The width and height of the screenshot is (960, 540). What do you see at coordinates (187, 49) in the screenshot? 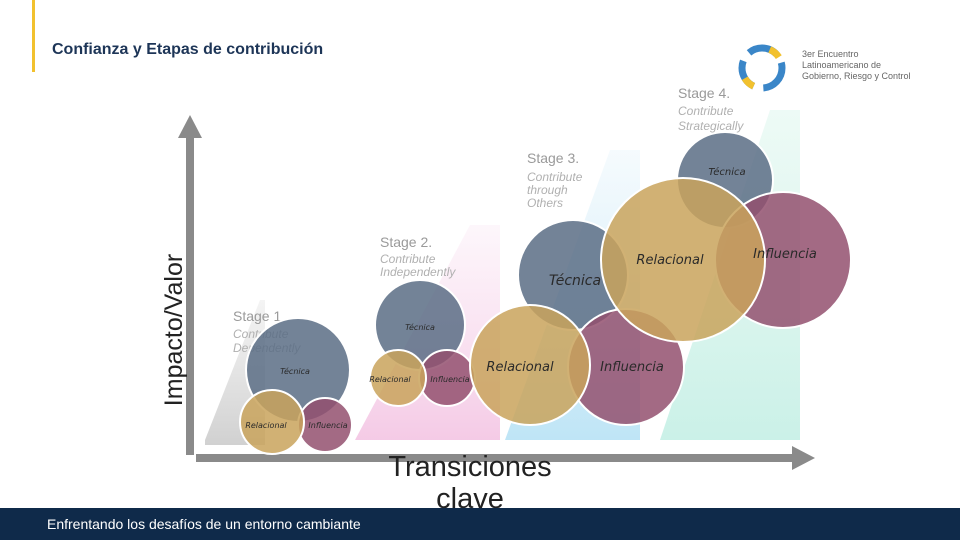
I see `title: Confianza y Etapas de contribución` at bounding box center [187, 49].